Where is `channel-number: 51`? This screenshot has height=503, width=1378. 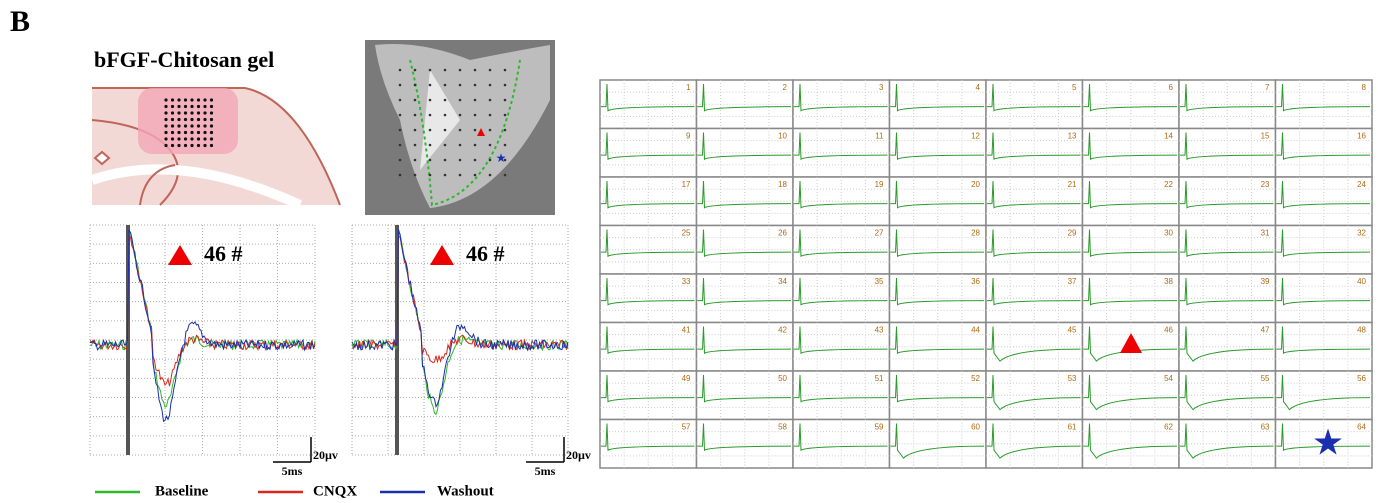
channel-number: 51 is located at coordinates (879, 378).